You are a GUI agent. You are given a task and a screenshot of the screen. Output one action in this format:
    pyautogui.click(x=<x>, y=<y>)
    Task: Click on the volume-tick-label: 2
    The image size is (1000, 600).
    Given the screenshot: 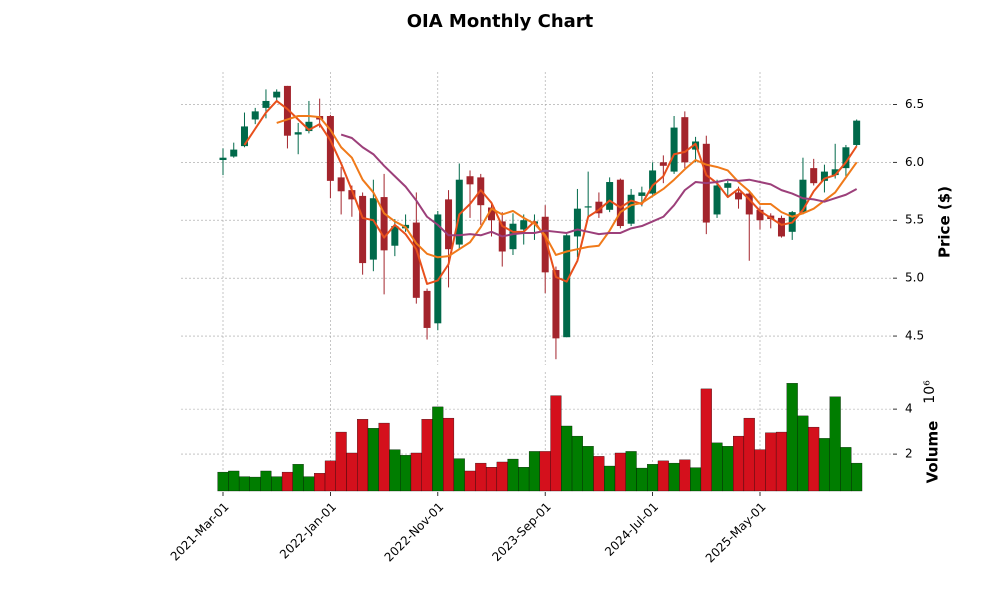 What is the action you would take?
    pyautogui.click(x=909, y=454)
    